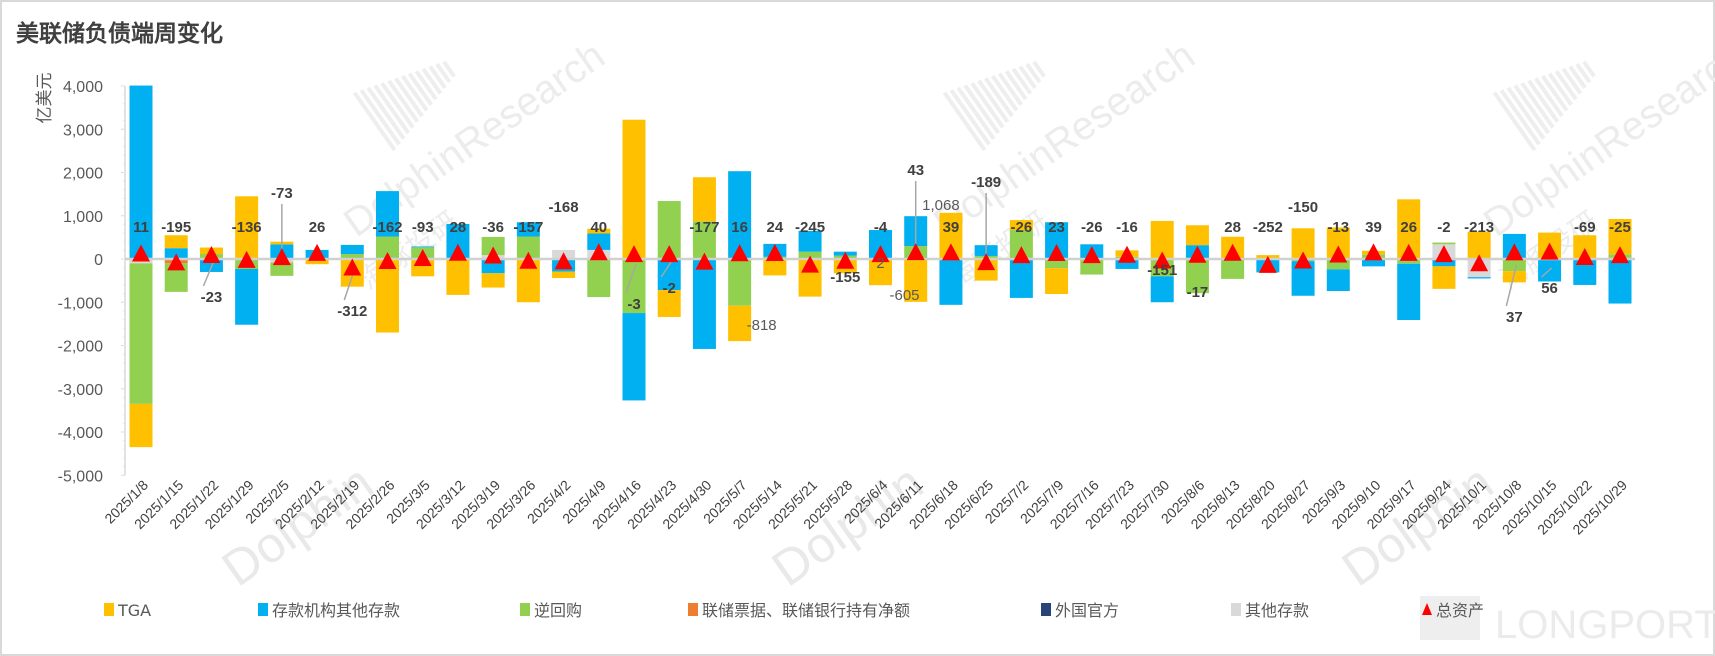 The image size is (1715, 656). What do you see at coordinates (1549, 288) in the screenshot?
I see `total-asset-label: 56` at bounding box center [1549, 288].